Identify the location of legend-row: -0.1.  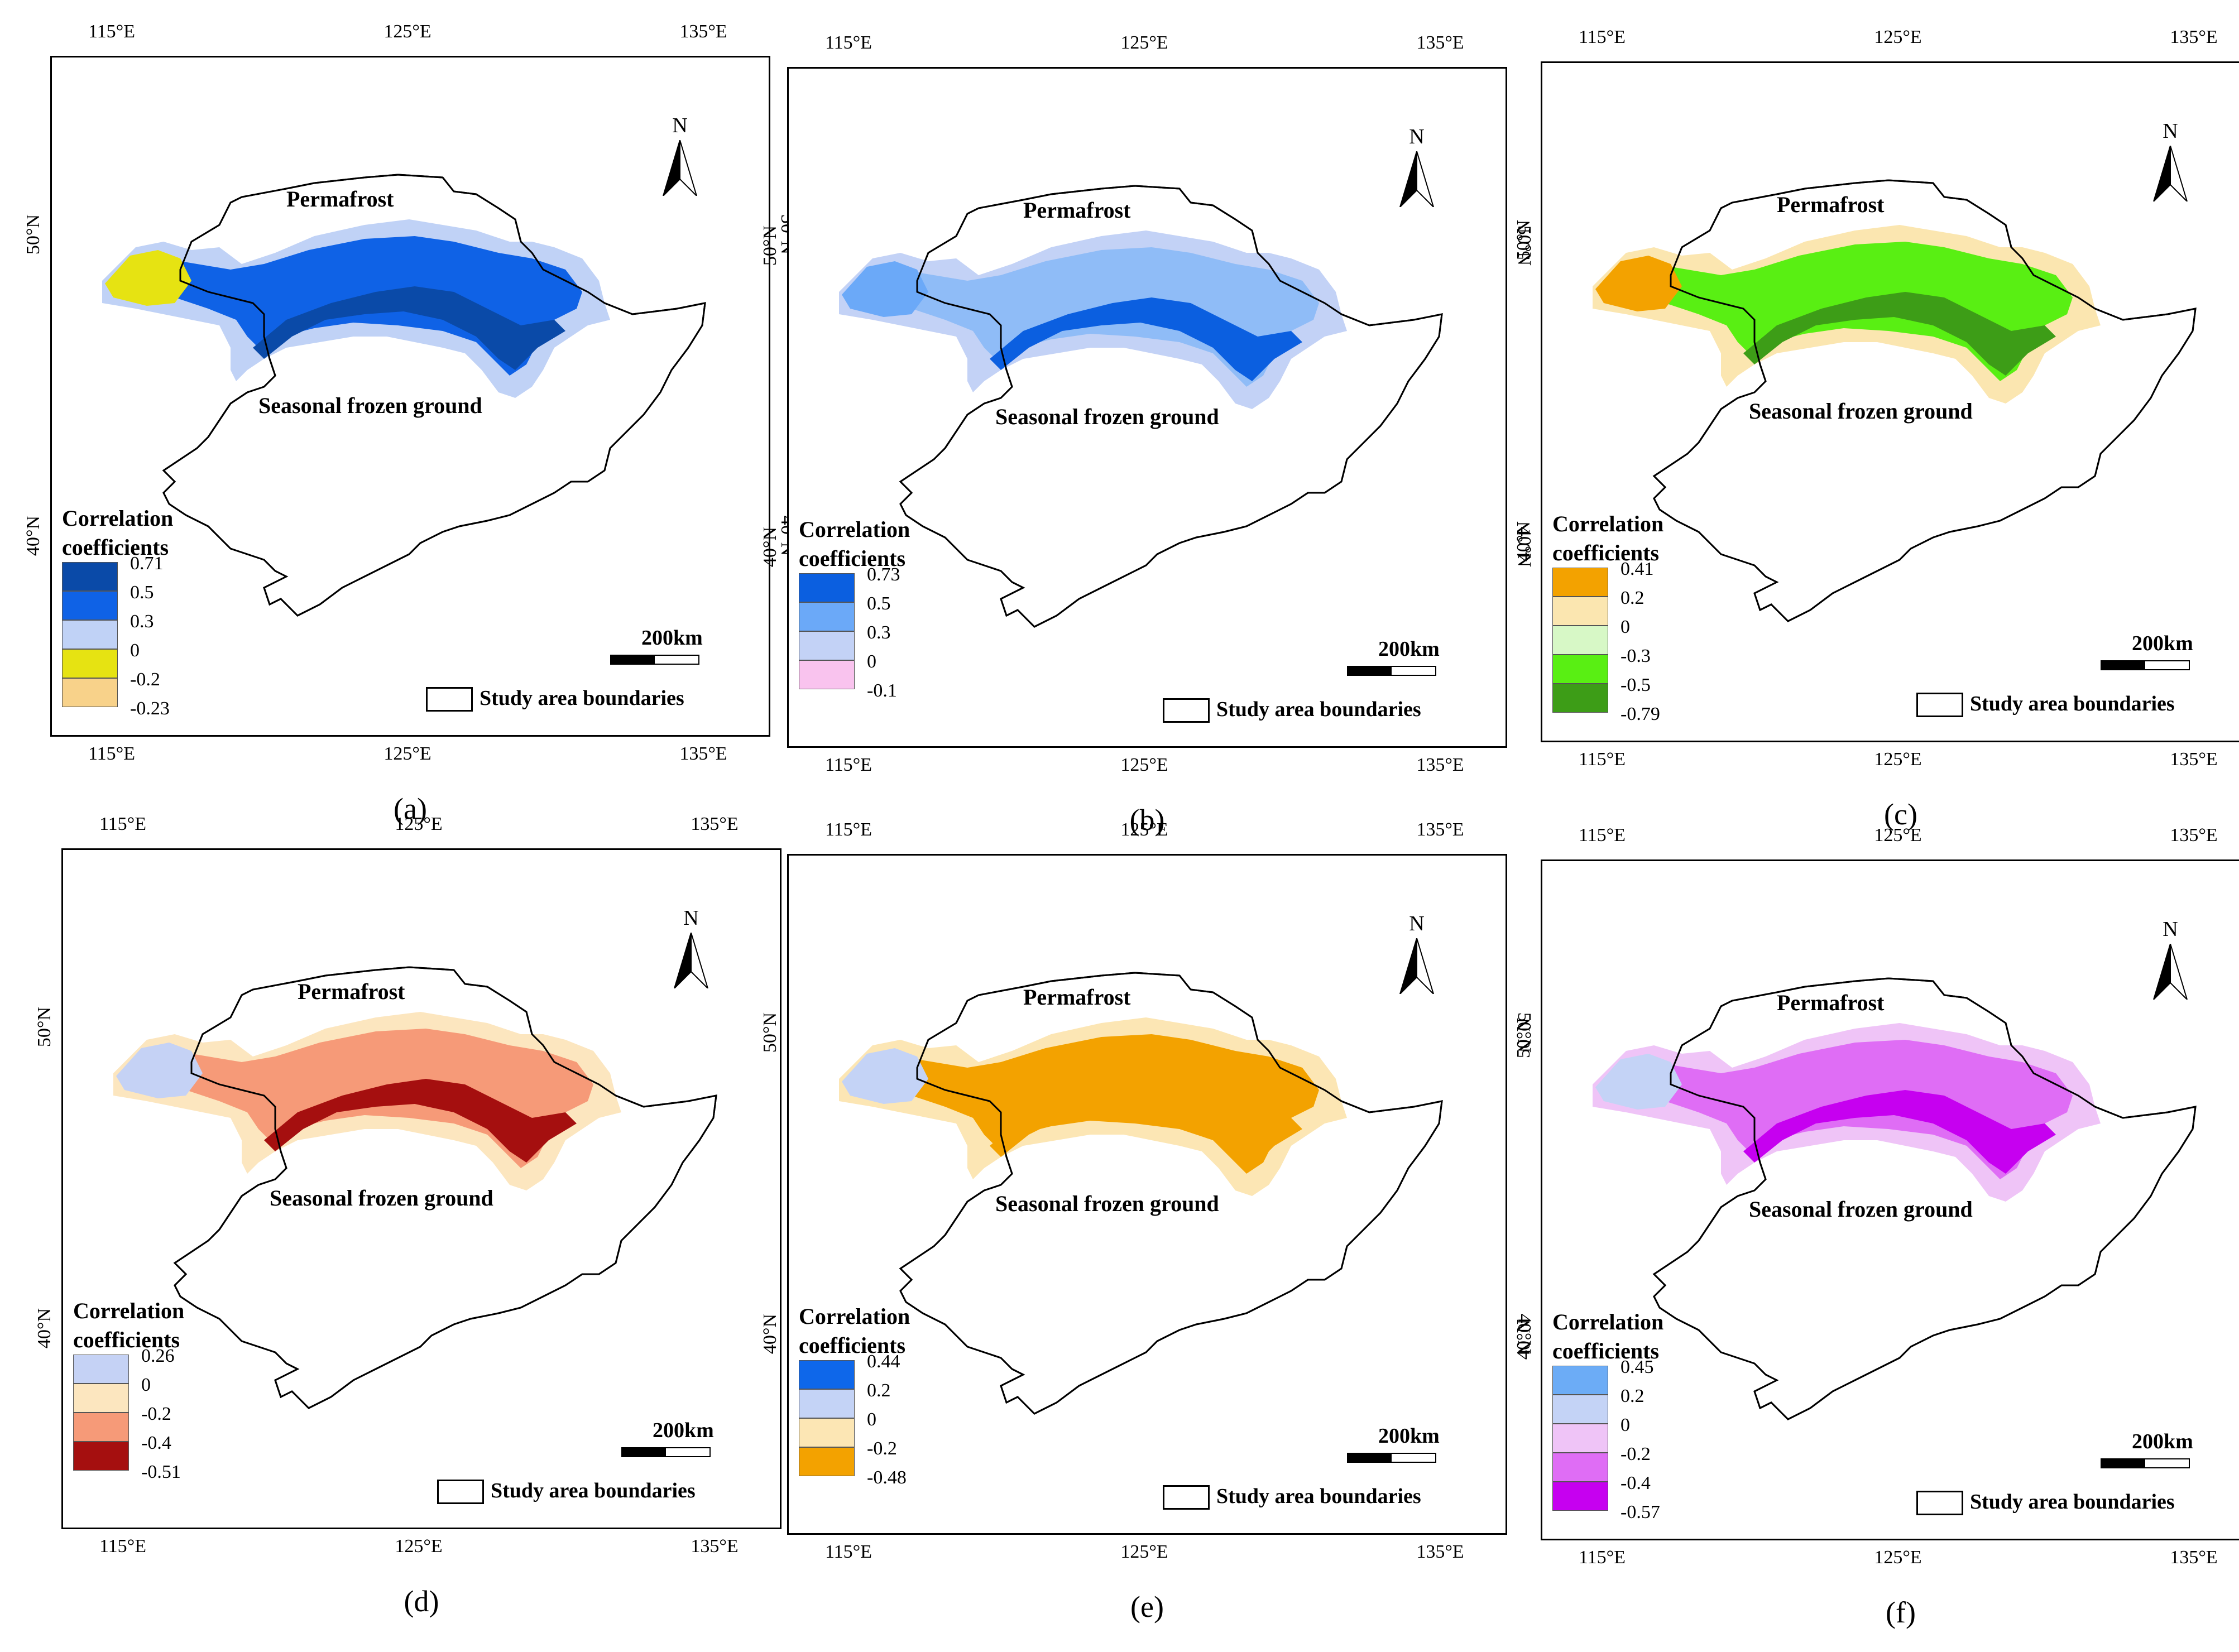
(854, 693).